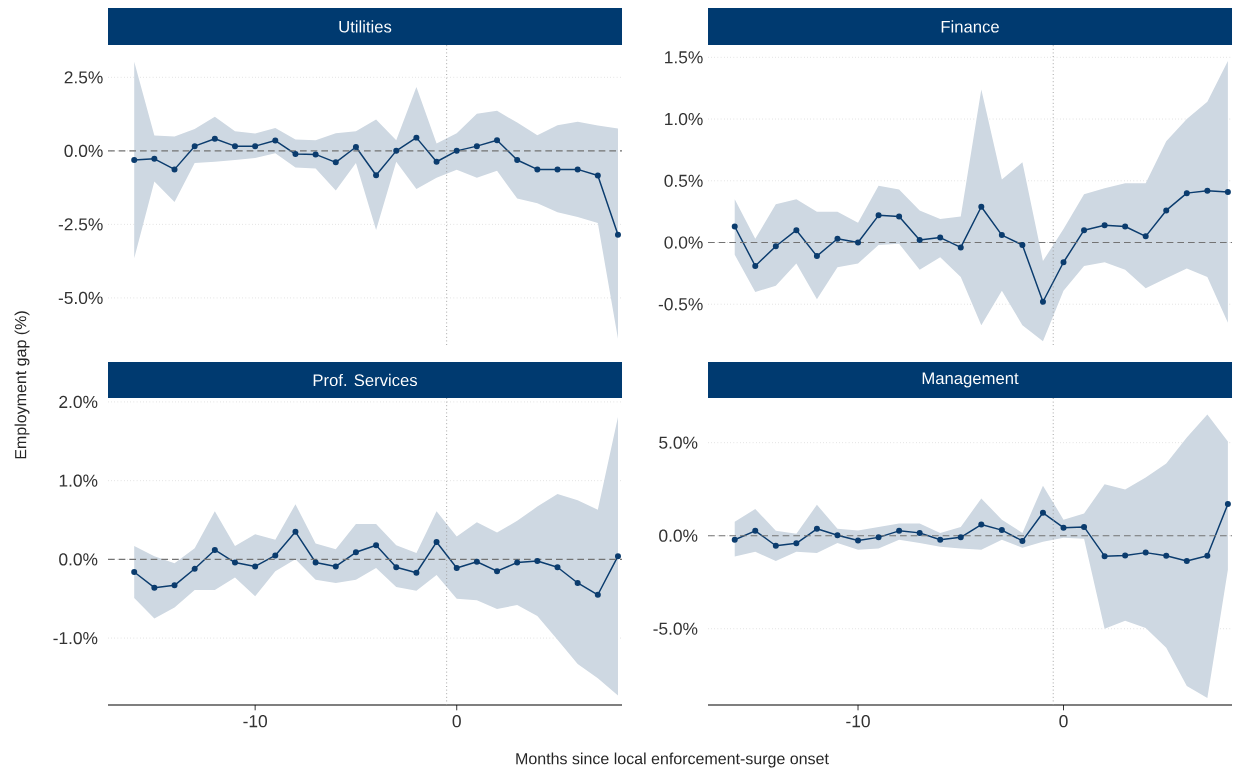  Describe the element at coordinates (970, 26) in the screenshot. I see `chart-title: Finance` at that location.